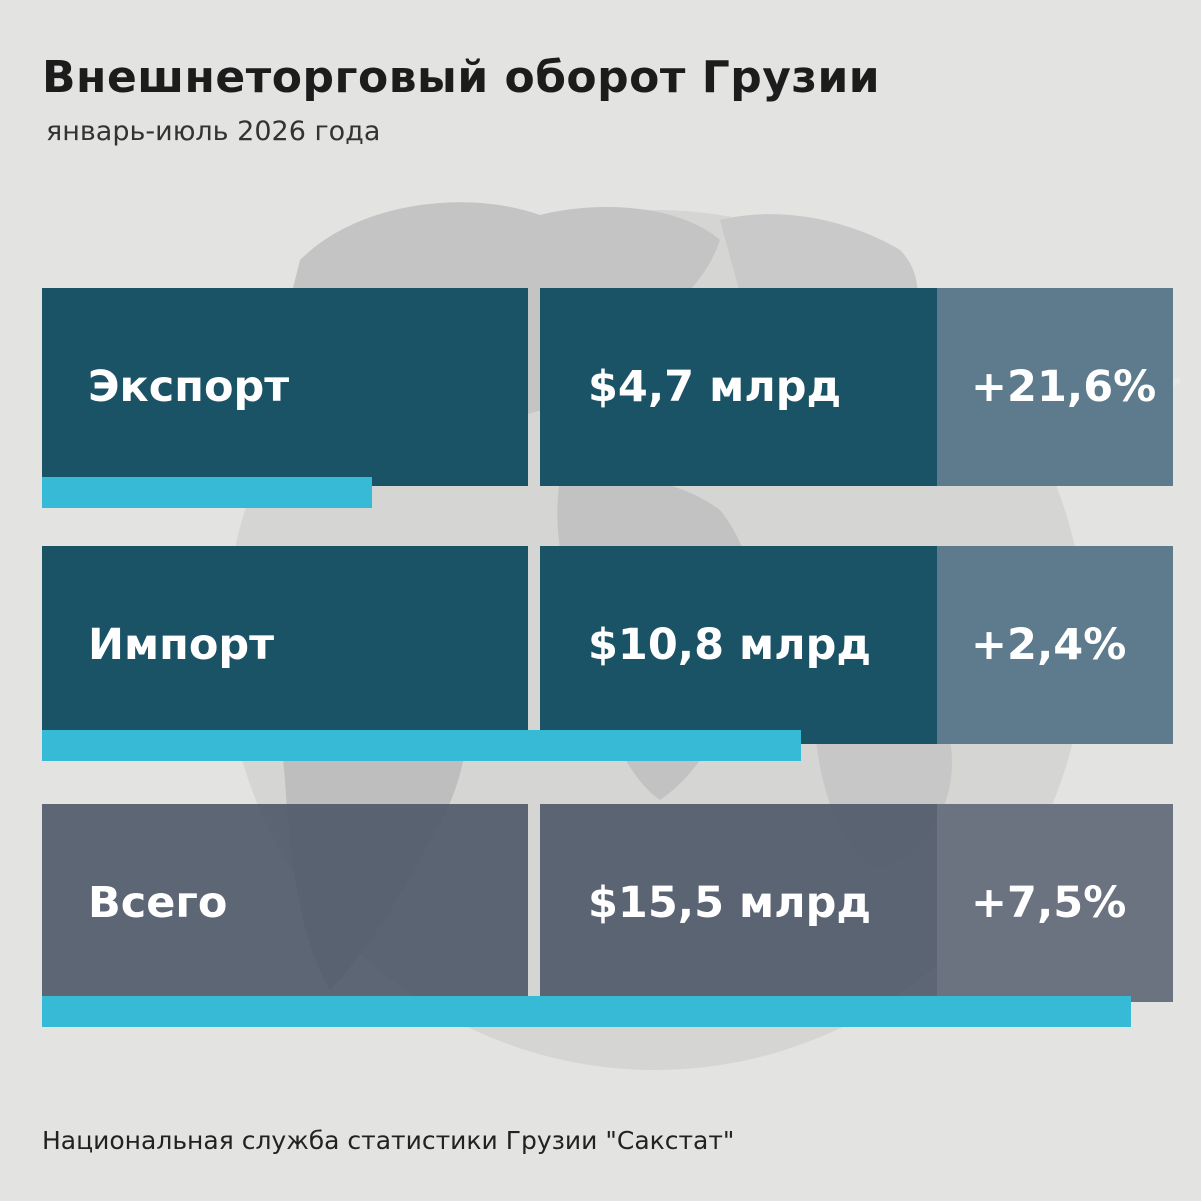  I want to click on category-label: Всего, so click(285, 903).